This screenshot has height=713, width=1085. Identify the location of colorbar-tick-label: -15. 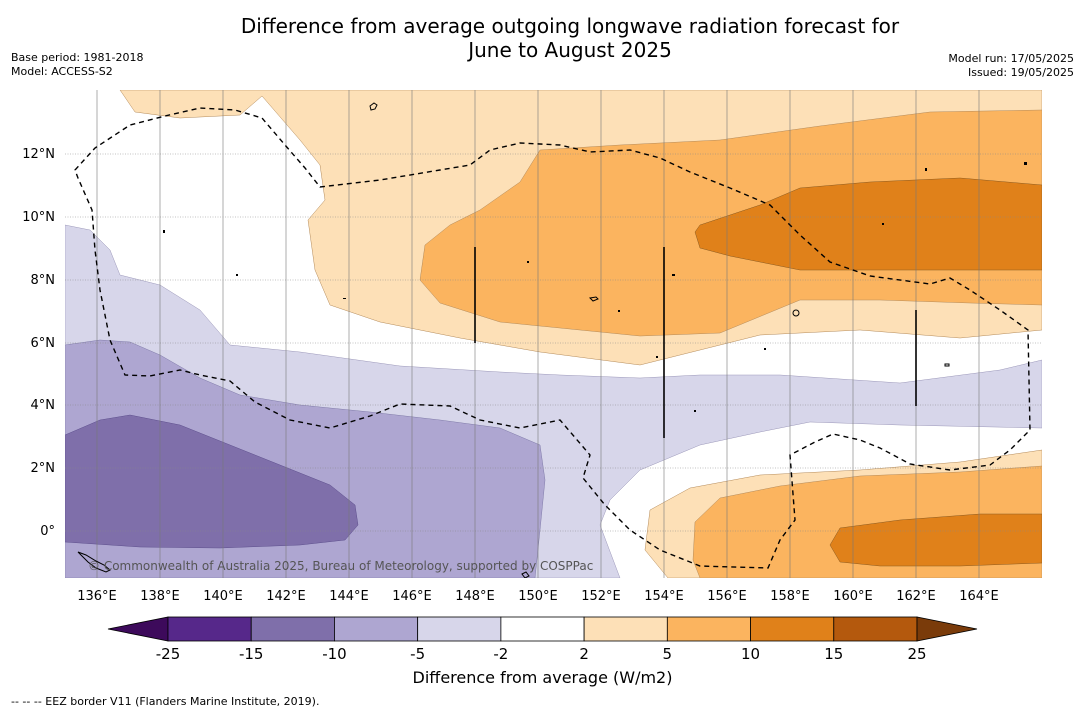
(251, 654).